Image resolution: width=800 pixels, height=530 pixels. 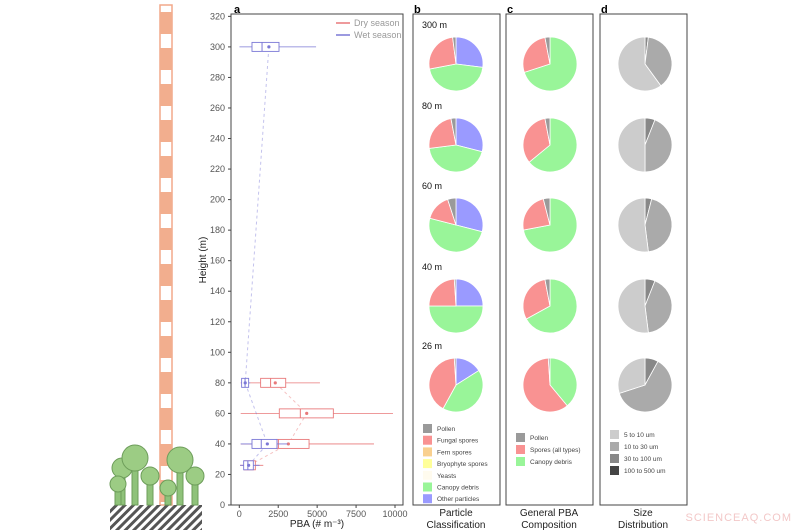 What do you see at coordinates (539, 438) in the screenshot?
I see `legend-label: Pollen` at bounding box center [539, 438].